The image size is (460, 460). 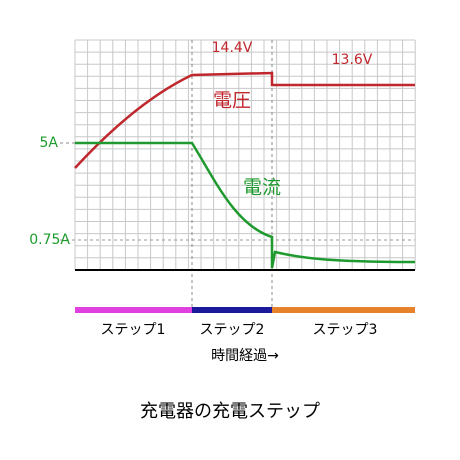 I want to click on current-level: 0.75A, so click(x=49, y=240).